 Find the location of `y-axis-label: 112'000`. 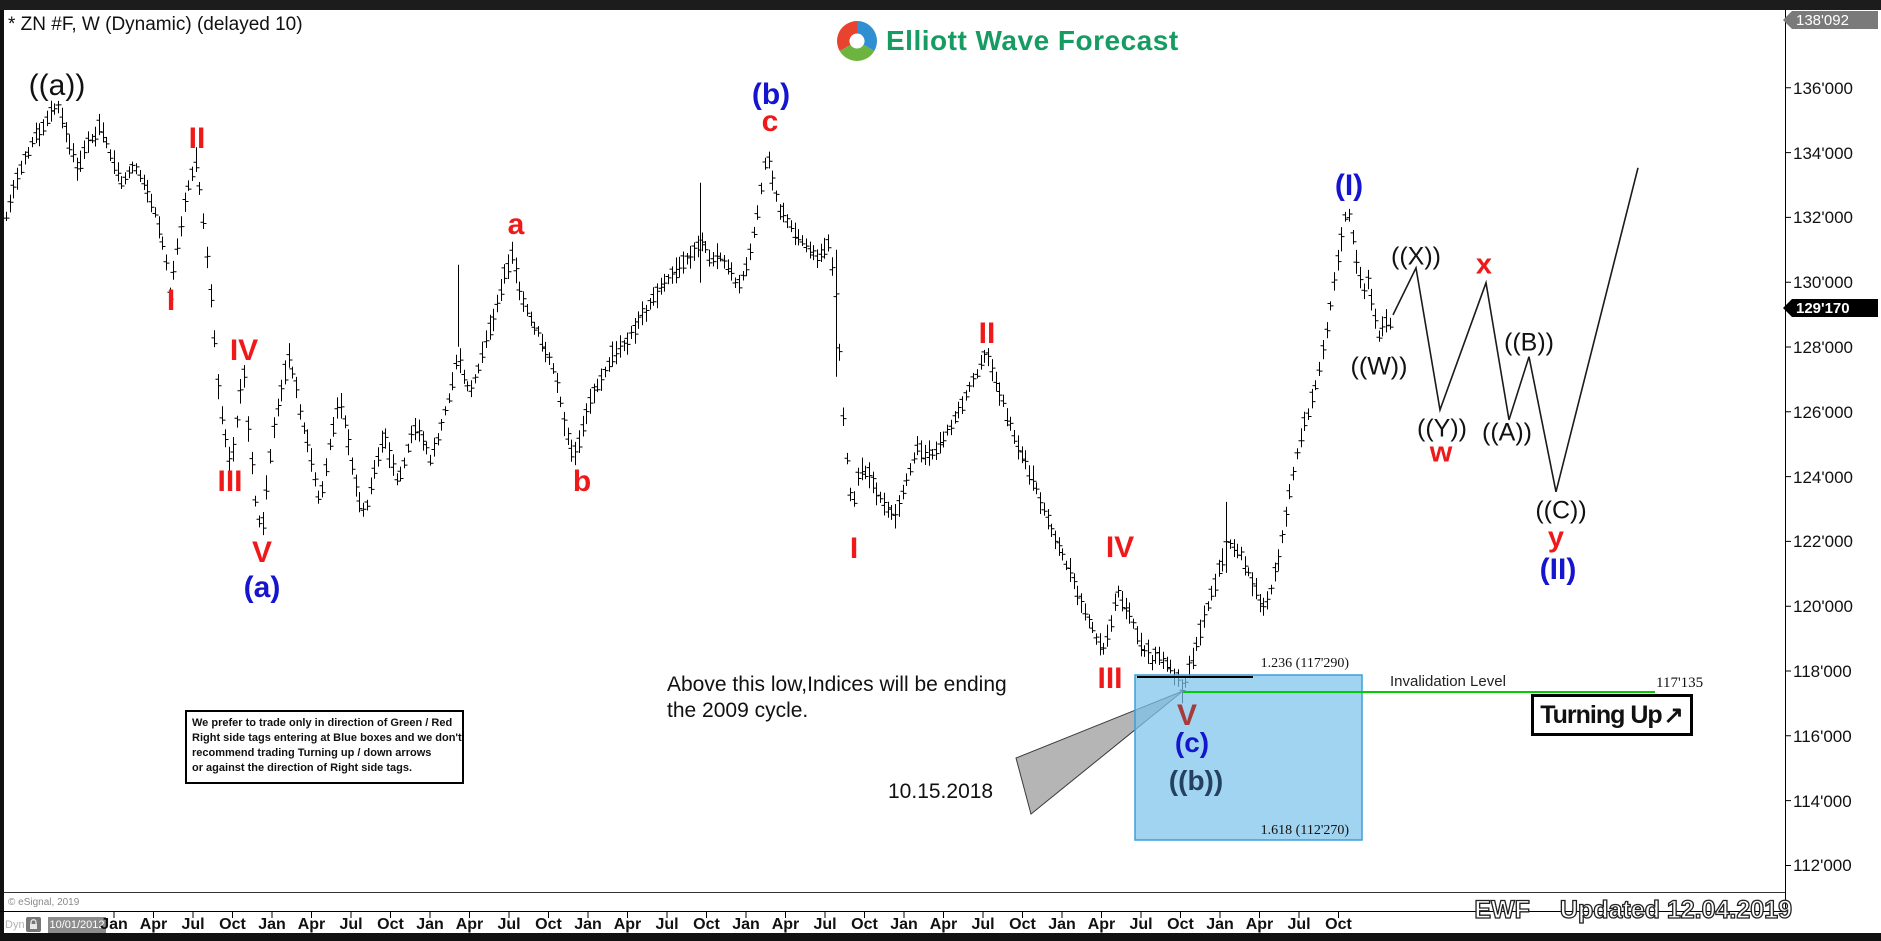

y-axis-label: 112'000 is located at coordinates (1822, 866).